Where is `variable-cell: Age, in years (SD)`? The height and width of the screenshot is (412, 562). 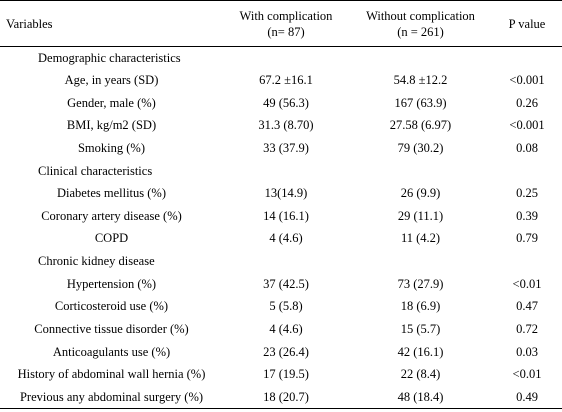
variable-cell: Age, in years (SD) is located at coordinates (111, 79).